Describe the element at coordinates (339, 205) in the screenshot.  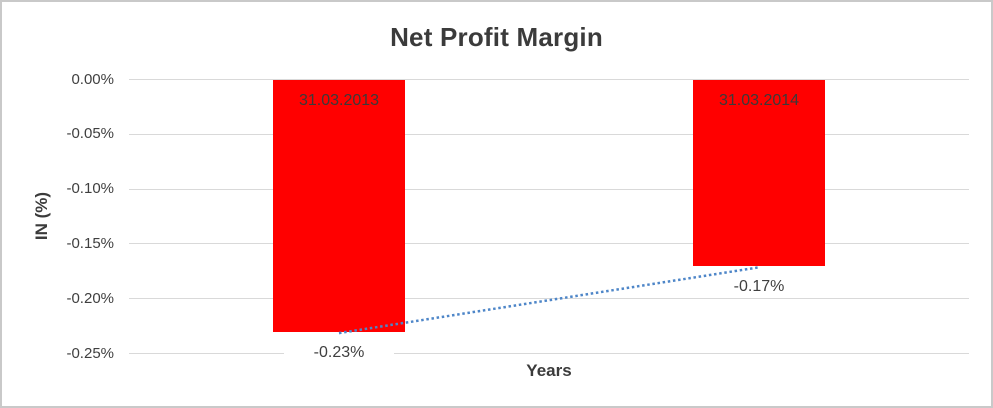
I see `bar-31.03.2013: 31.03.2013` at that location.